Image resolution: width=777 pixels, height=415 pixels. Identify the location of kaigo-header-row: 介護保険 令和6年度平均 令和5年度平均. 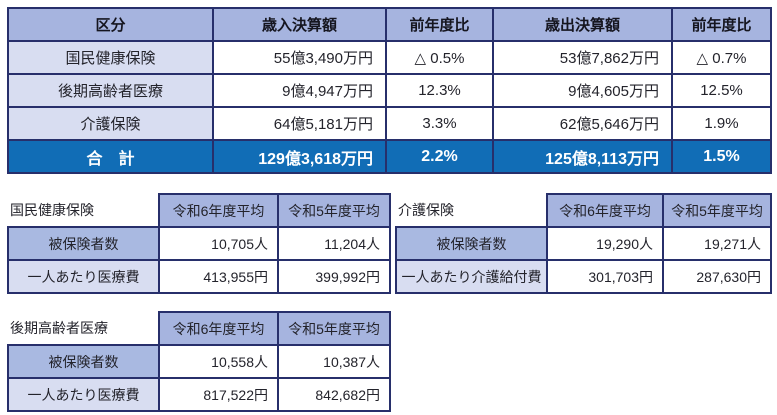
(584, 210).